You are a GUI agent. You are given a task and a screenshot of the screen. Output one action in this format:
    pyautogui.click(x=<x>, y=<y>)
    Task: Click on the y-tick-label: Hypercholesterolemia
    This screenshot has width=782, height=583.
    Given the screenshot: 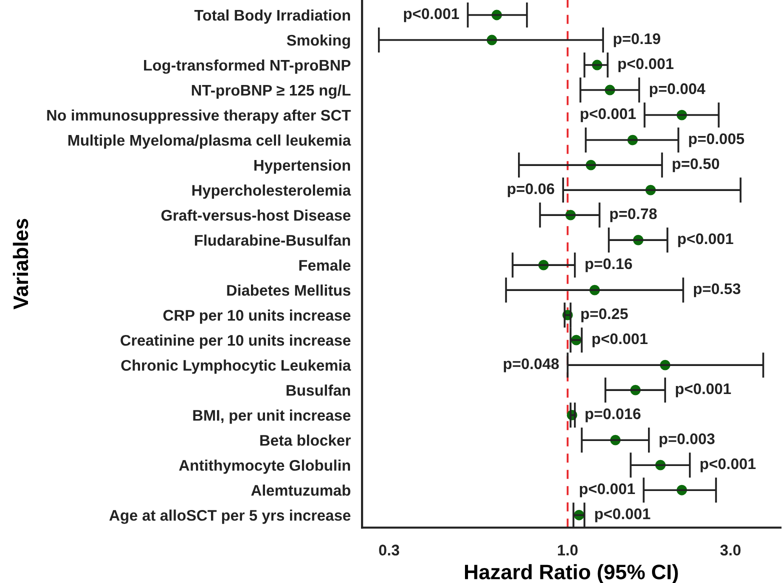 What is the action you would take?
    pyautogui.click(x=272, y=191)
    